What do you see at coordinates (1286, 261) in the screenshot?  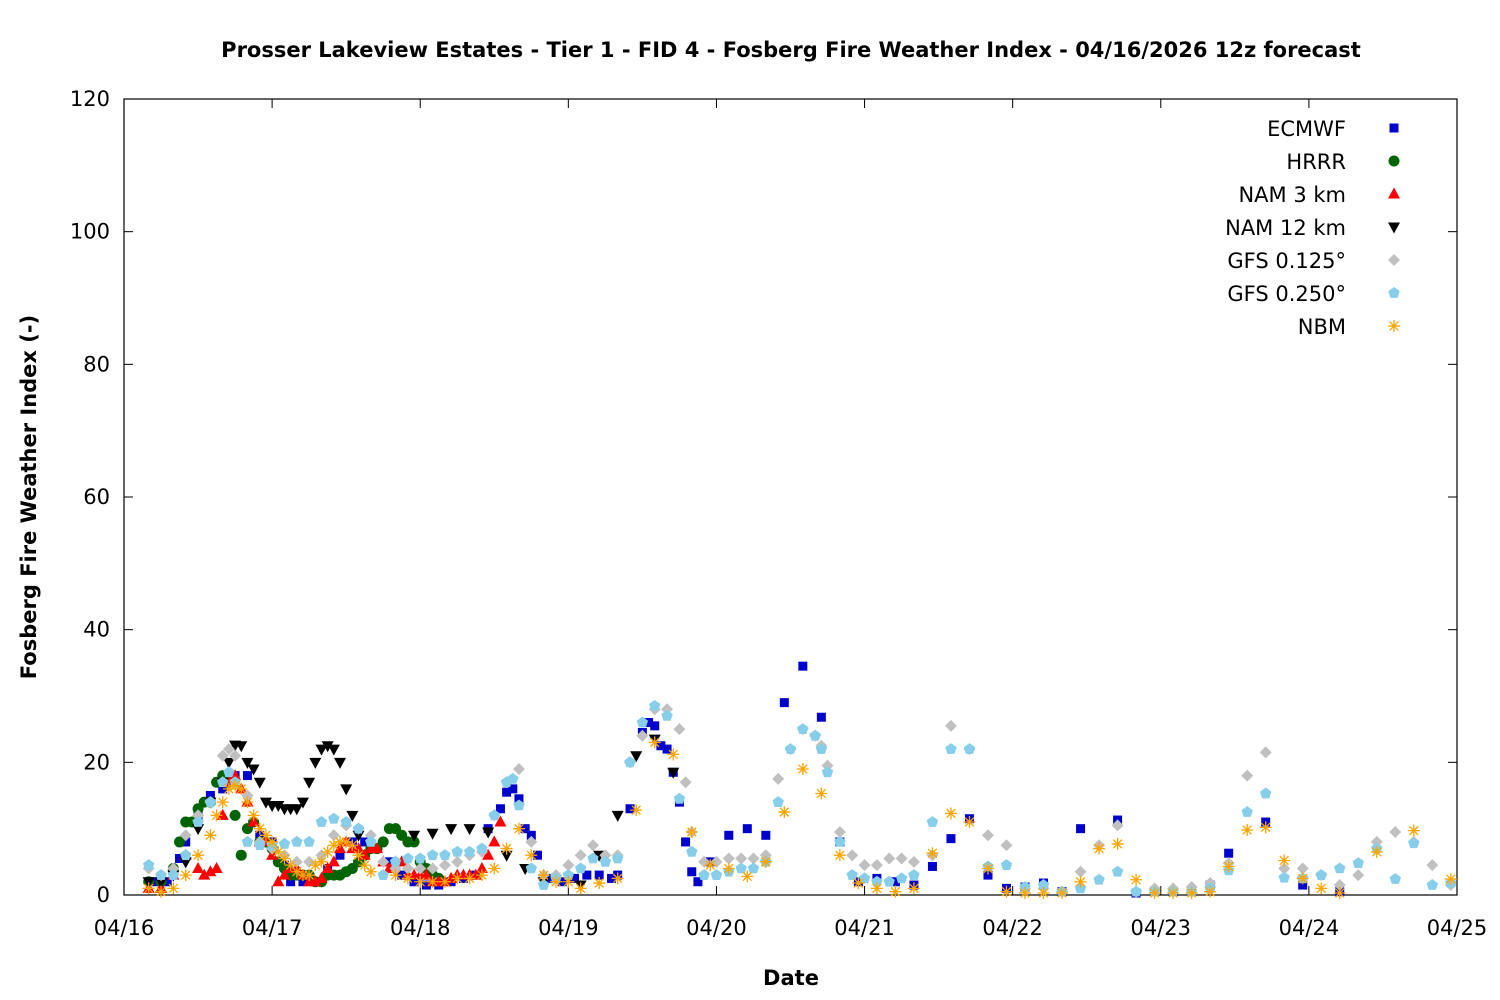 I see `legend-label-gfs-0-125: GFS 0.125°` at bounding box center [1286, 261].